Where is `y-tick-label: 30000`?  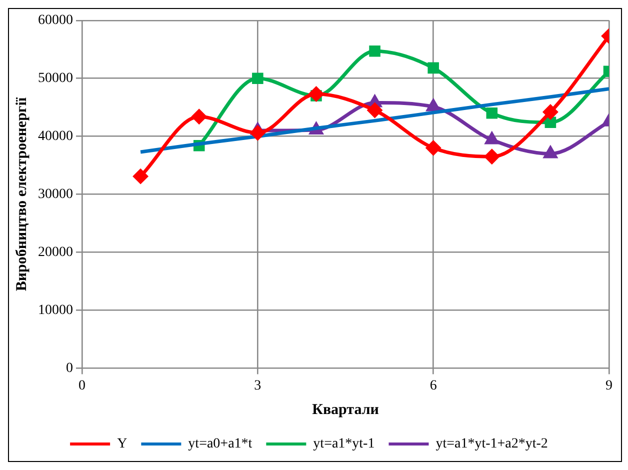 y-tick-label: 30000 is located at coordinates (55, 194).